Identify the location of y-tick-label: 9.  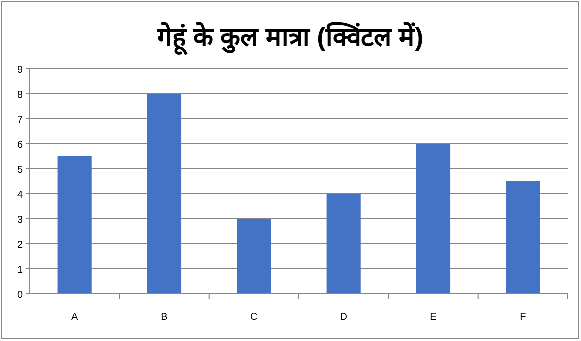
(20, 70).